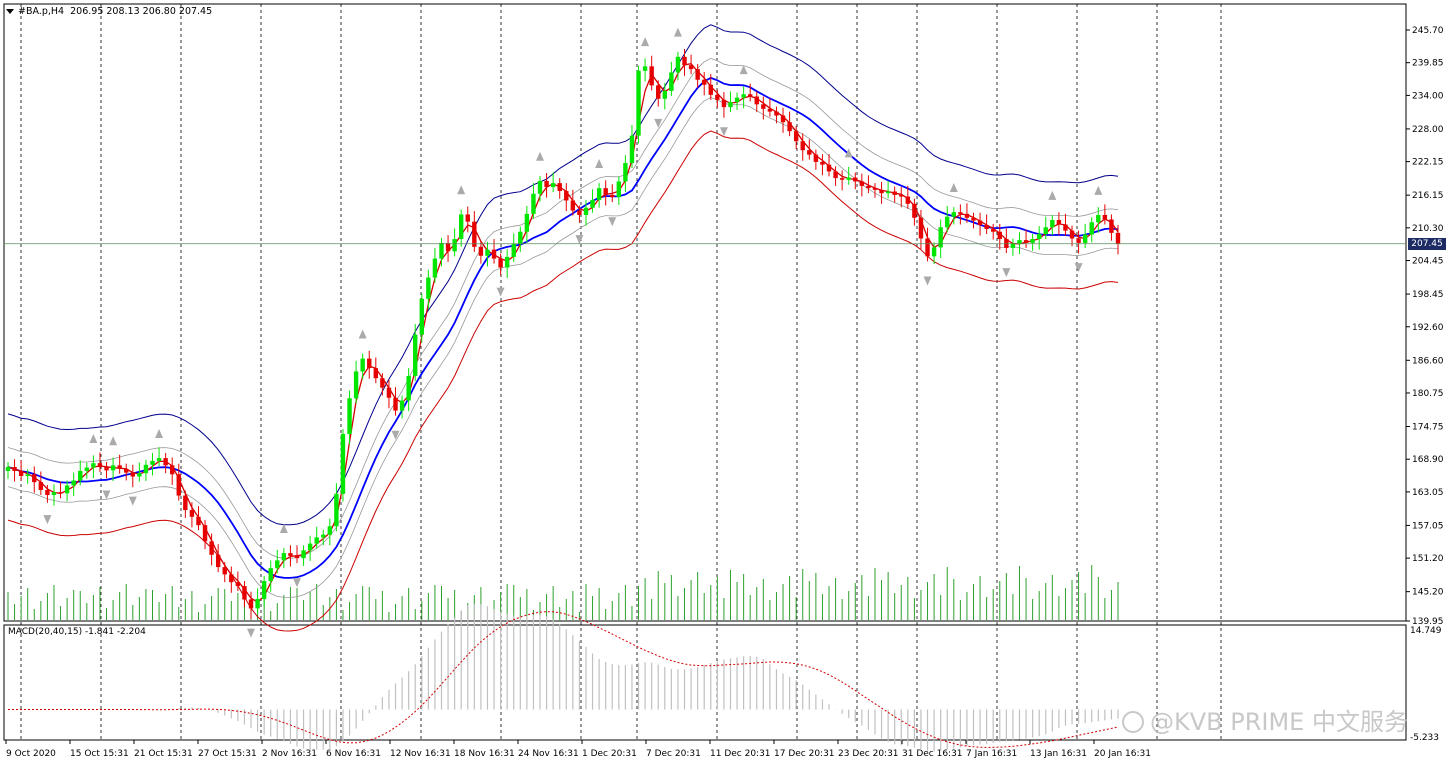 The image size is (1450, 766). What do you see at coordinates (10, 11) in the screenshot?
I see `menu-arrow-icon` at bounding box center [10, 11].